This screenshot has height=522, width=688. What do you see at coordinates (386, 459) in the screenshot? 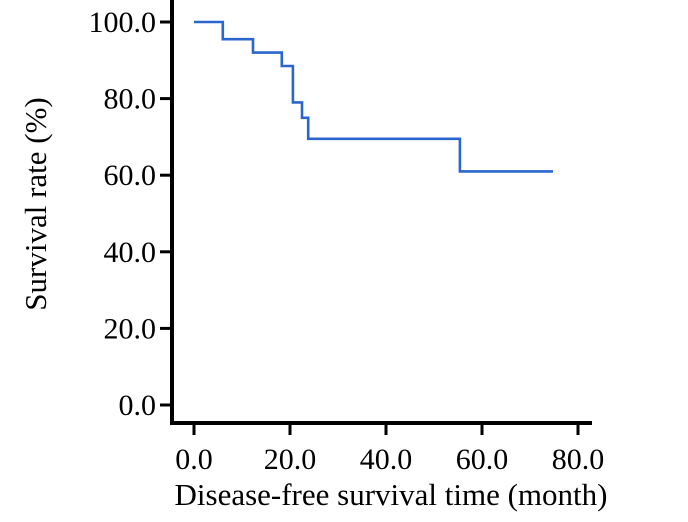
I see `x-tick-label: 40.0` at bounding box center [386, 459].